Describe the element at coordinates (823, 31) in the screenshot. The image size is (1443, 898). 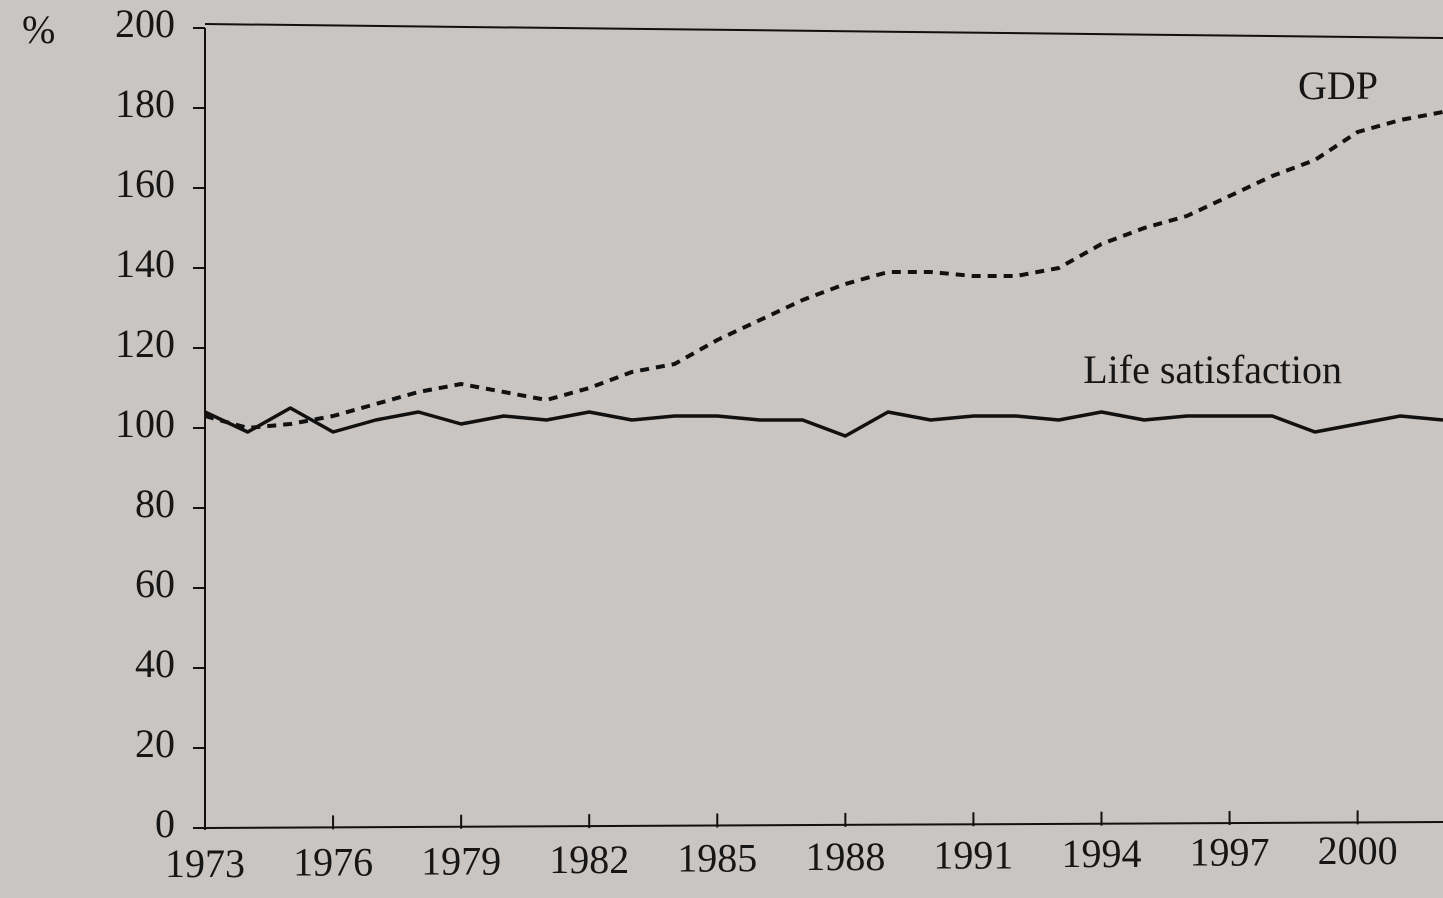
I see `frame-top` at that location.